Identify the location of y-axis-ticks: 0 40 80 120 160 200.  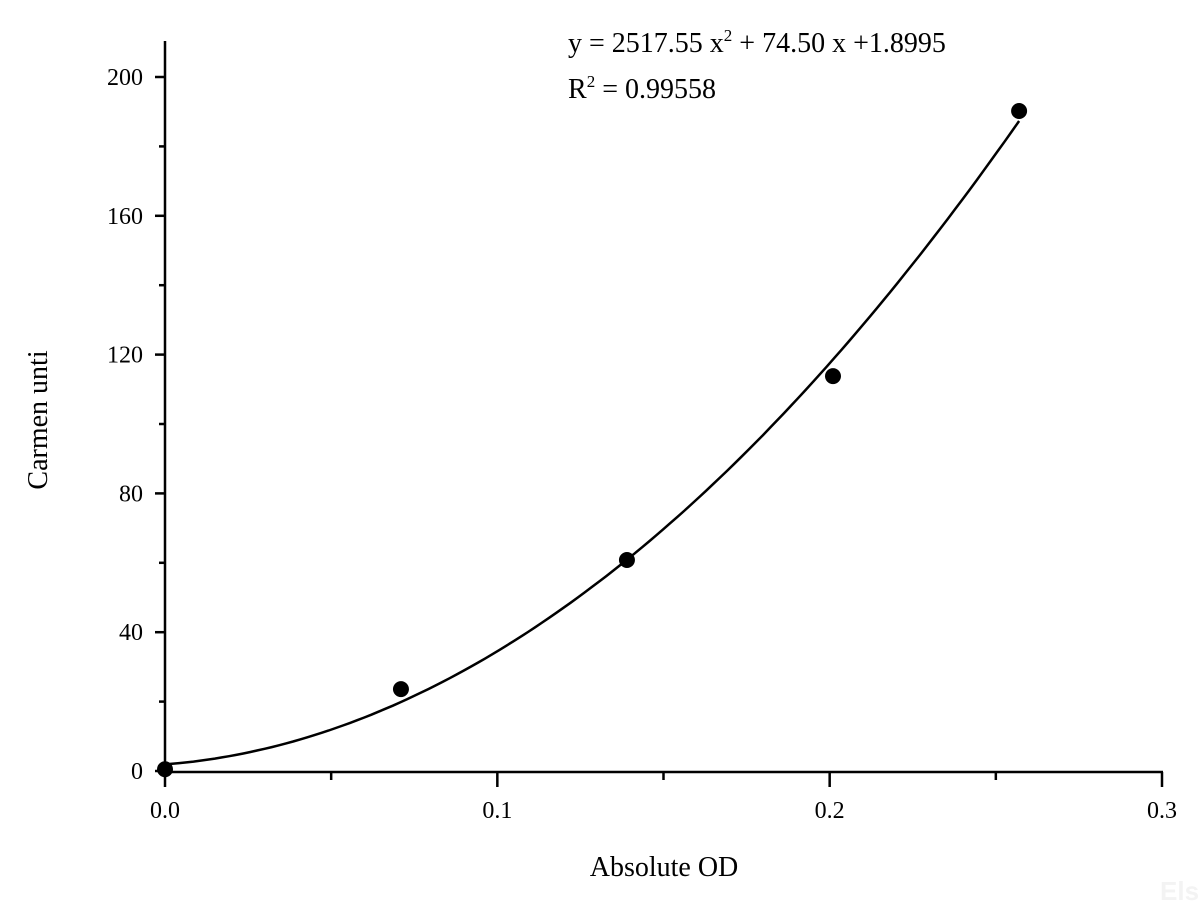
(136, 425).